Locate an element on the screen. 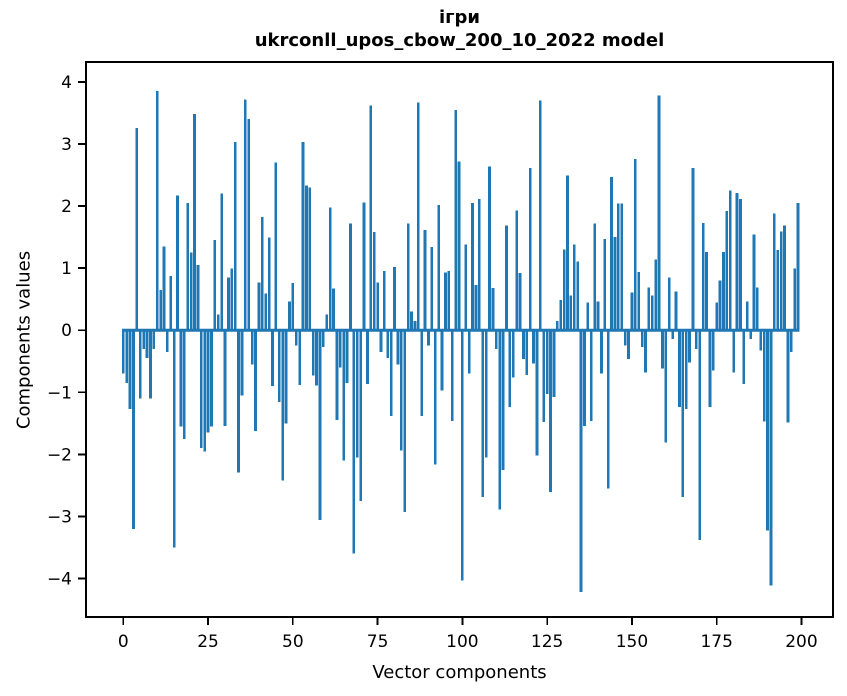  y-tick-label: −3 is located at coordinates (59, 517).